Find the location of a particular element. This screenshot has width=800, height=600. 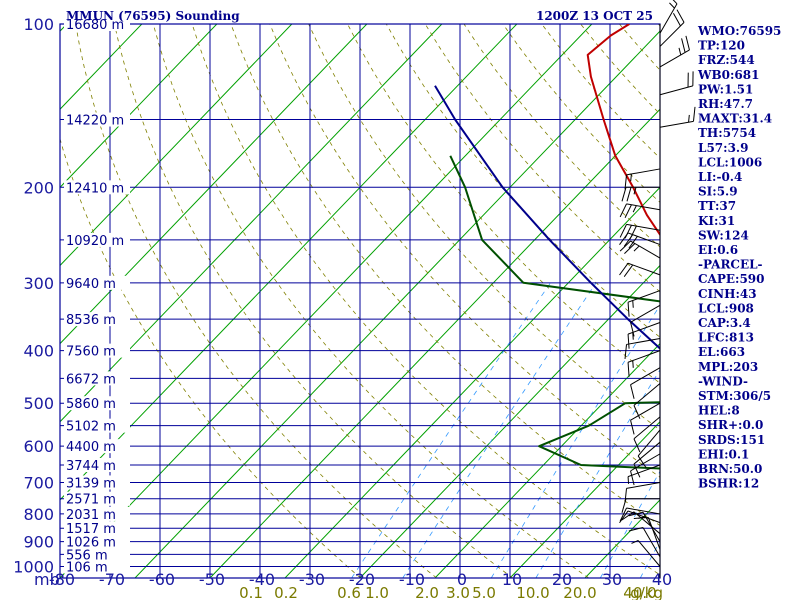

temperature-tick-label: 10 is located at coordinates (512, 579).